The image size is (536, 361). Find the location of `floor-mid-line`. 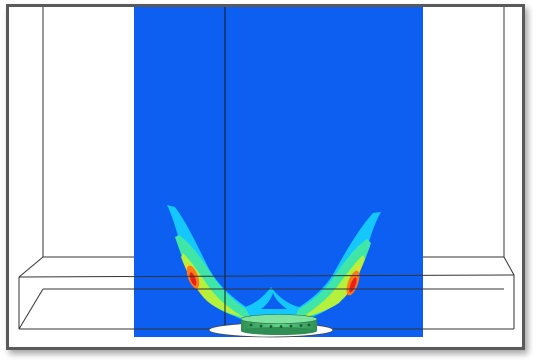

floor-mid-line is located at coordinates (266, 276).